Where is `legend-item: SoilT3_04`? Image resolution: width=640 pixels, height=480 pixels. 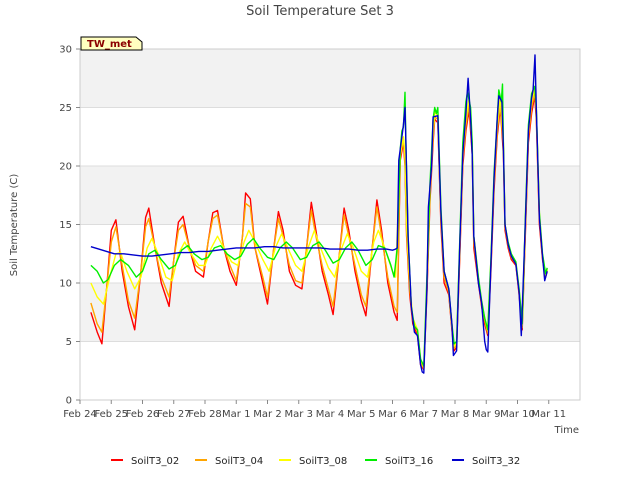
legend-item: SoilT3_04 is located at coordinates (229, 461).